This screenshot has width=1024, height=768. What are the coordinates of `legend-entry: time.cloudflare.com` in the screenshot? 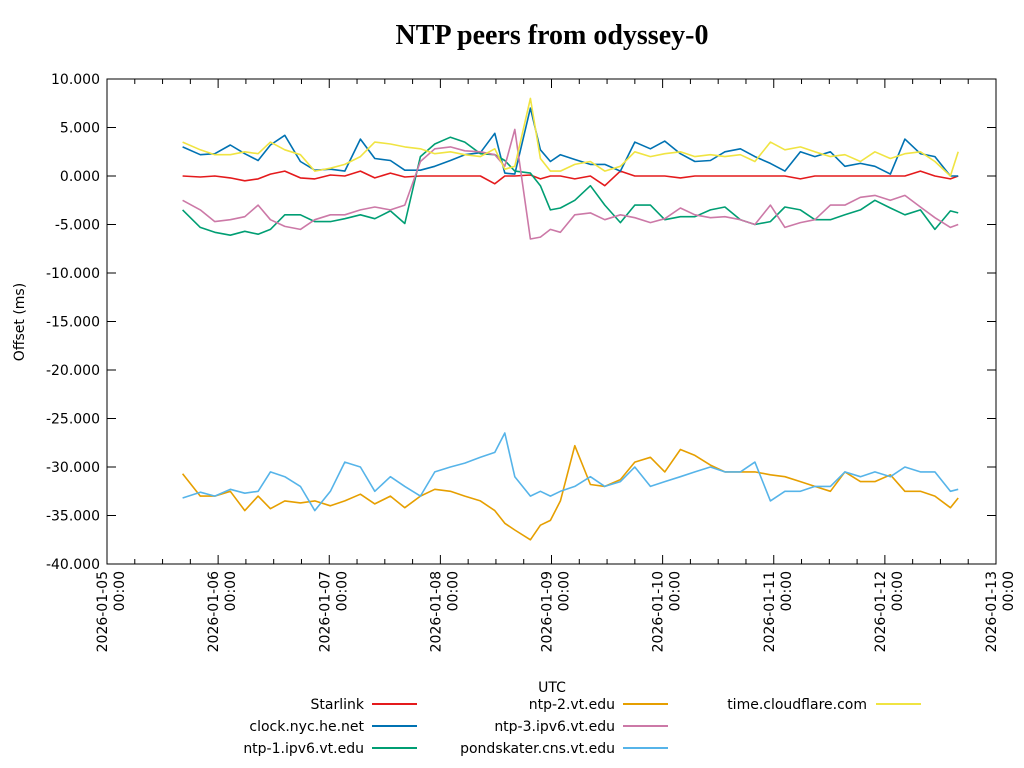 It's located at (824, 705).